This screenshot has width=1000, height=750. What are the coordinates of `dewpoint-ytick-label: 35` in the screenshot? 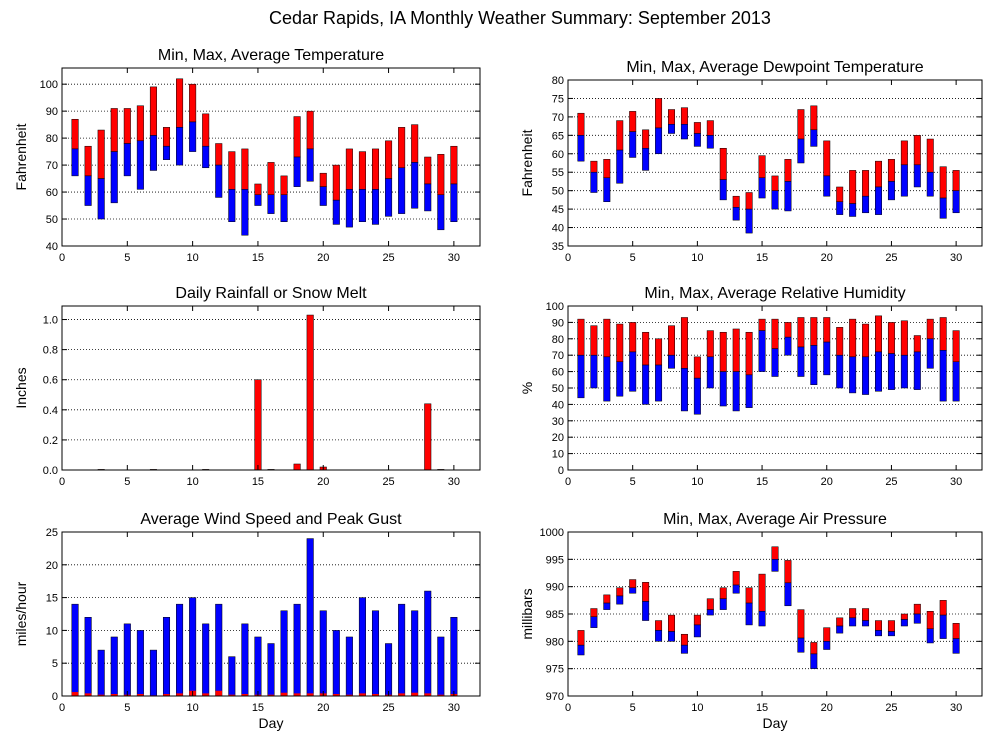 It's located at (558, 247).